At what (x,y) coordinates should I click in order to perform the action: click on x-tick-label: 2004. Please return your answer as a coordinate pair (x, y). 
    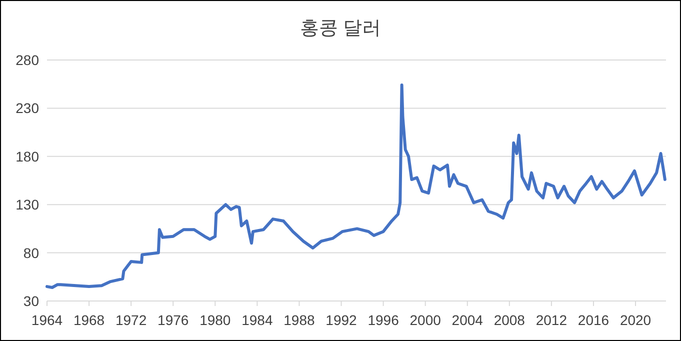
    Looking at the image, I should click on (468, 320).